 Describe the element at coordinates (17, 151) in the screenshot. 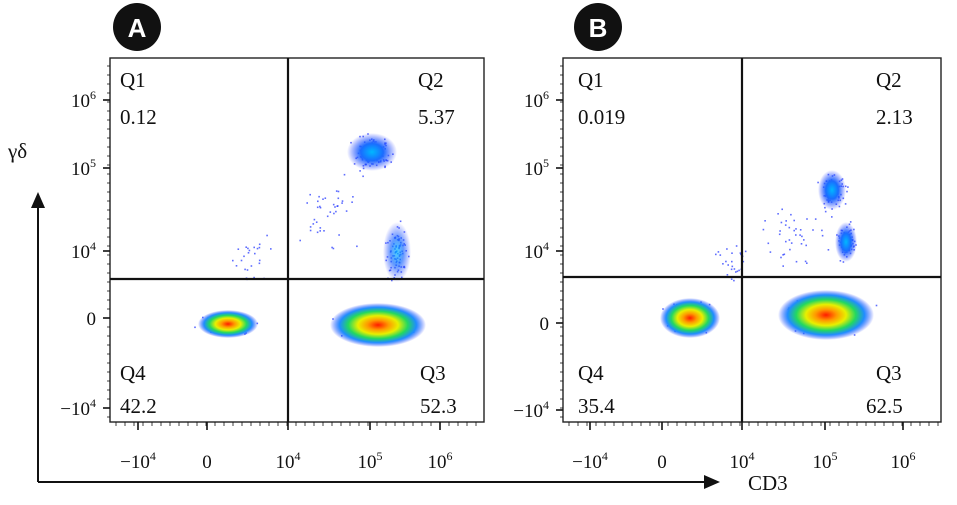

I see `y-axis-title: γδ` at that location.